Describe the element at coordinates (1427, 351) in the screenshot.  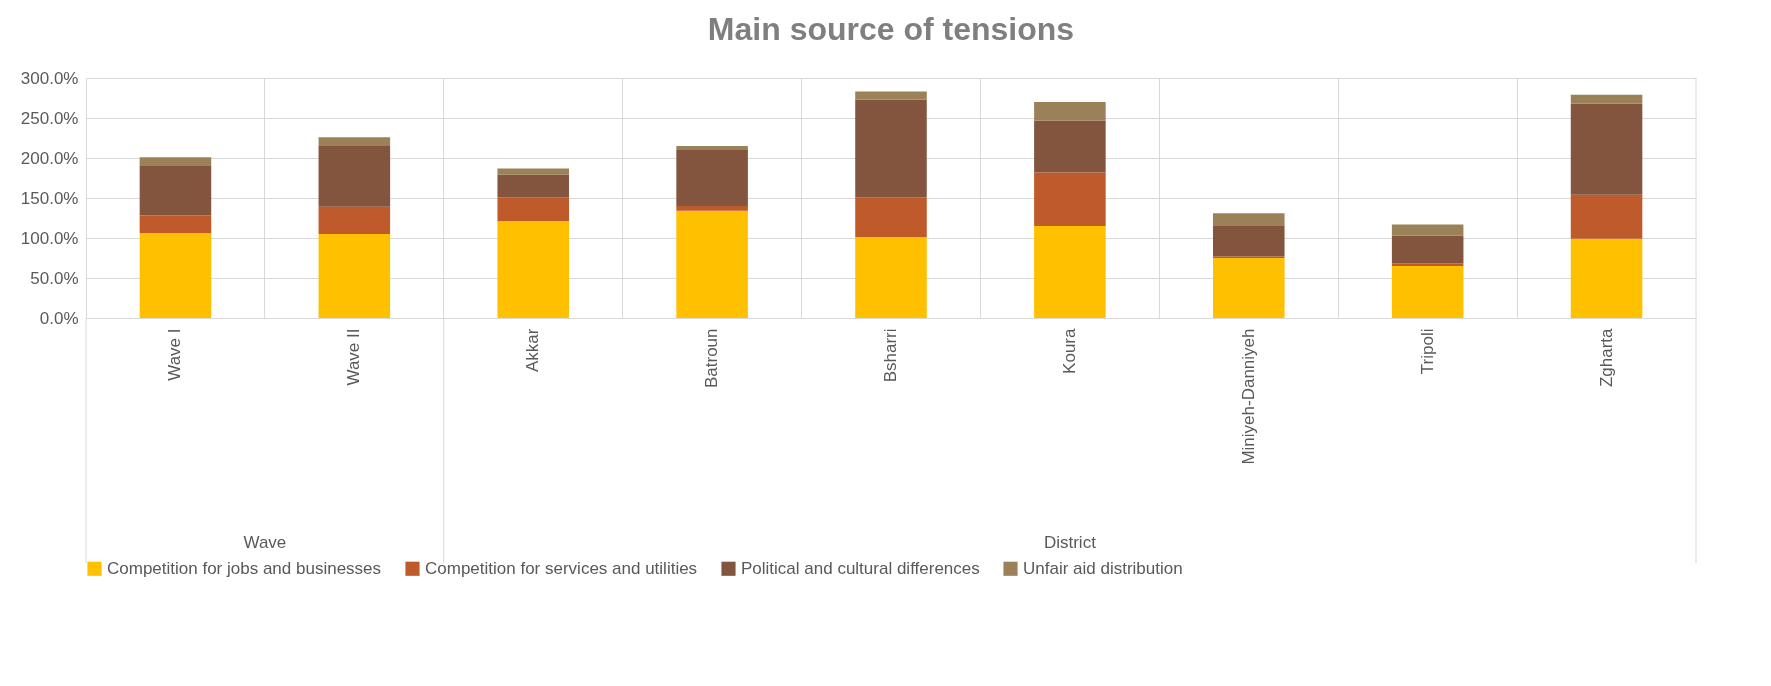
I see `x-tick-label: Tripoli` at that location.